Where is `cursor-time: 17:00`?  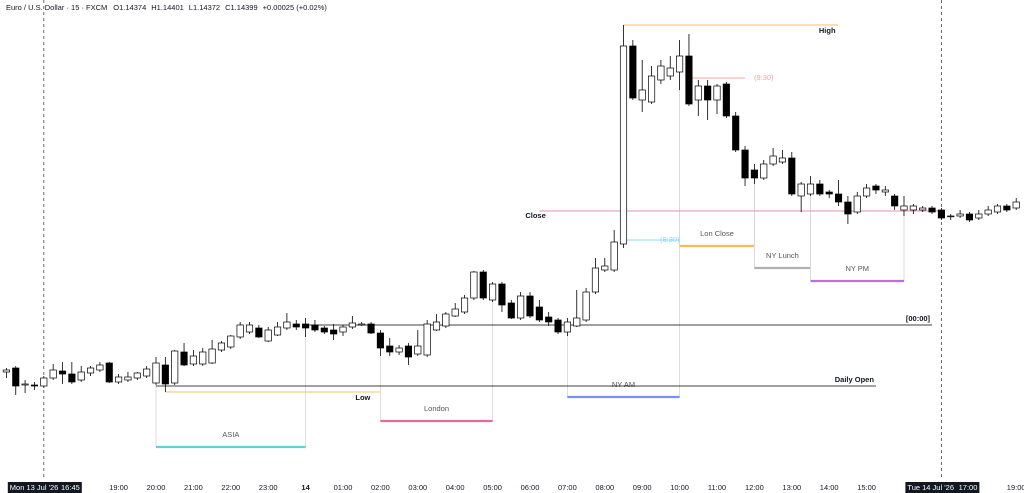 cursor-time: 17:00 is located at coordinates (968, 487).